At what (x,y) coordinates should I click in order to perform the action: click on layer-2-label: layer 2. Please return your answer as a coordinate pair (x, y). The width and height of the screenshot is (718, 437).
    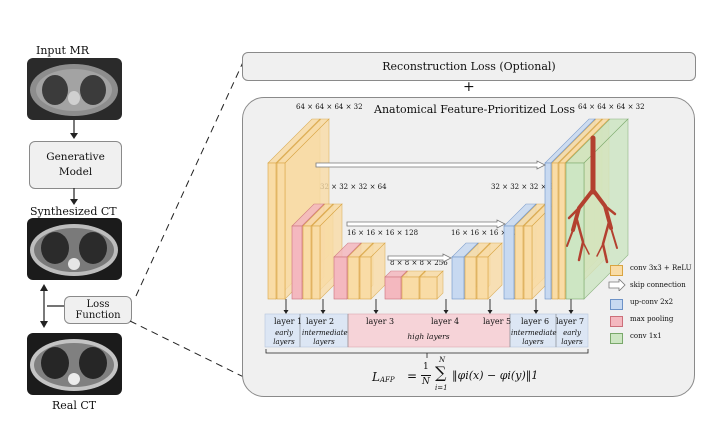
    Looking at the image, I should click on (320, 321).